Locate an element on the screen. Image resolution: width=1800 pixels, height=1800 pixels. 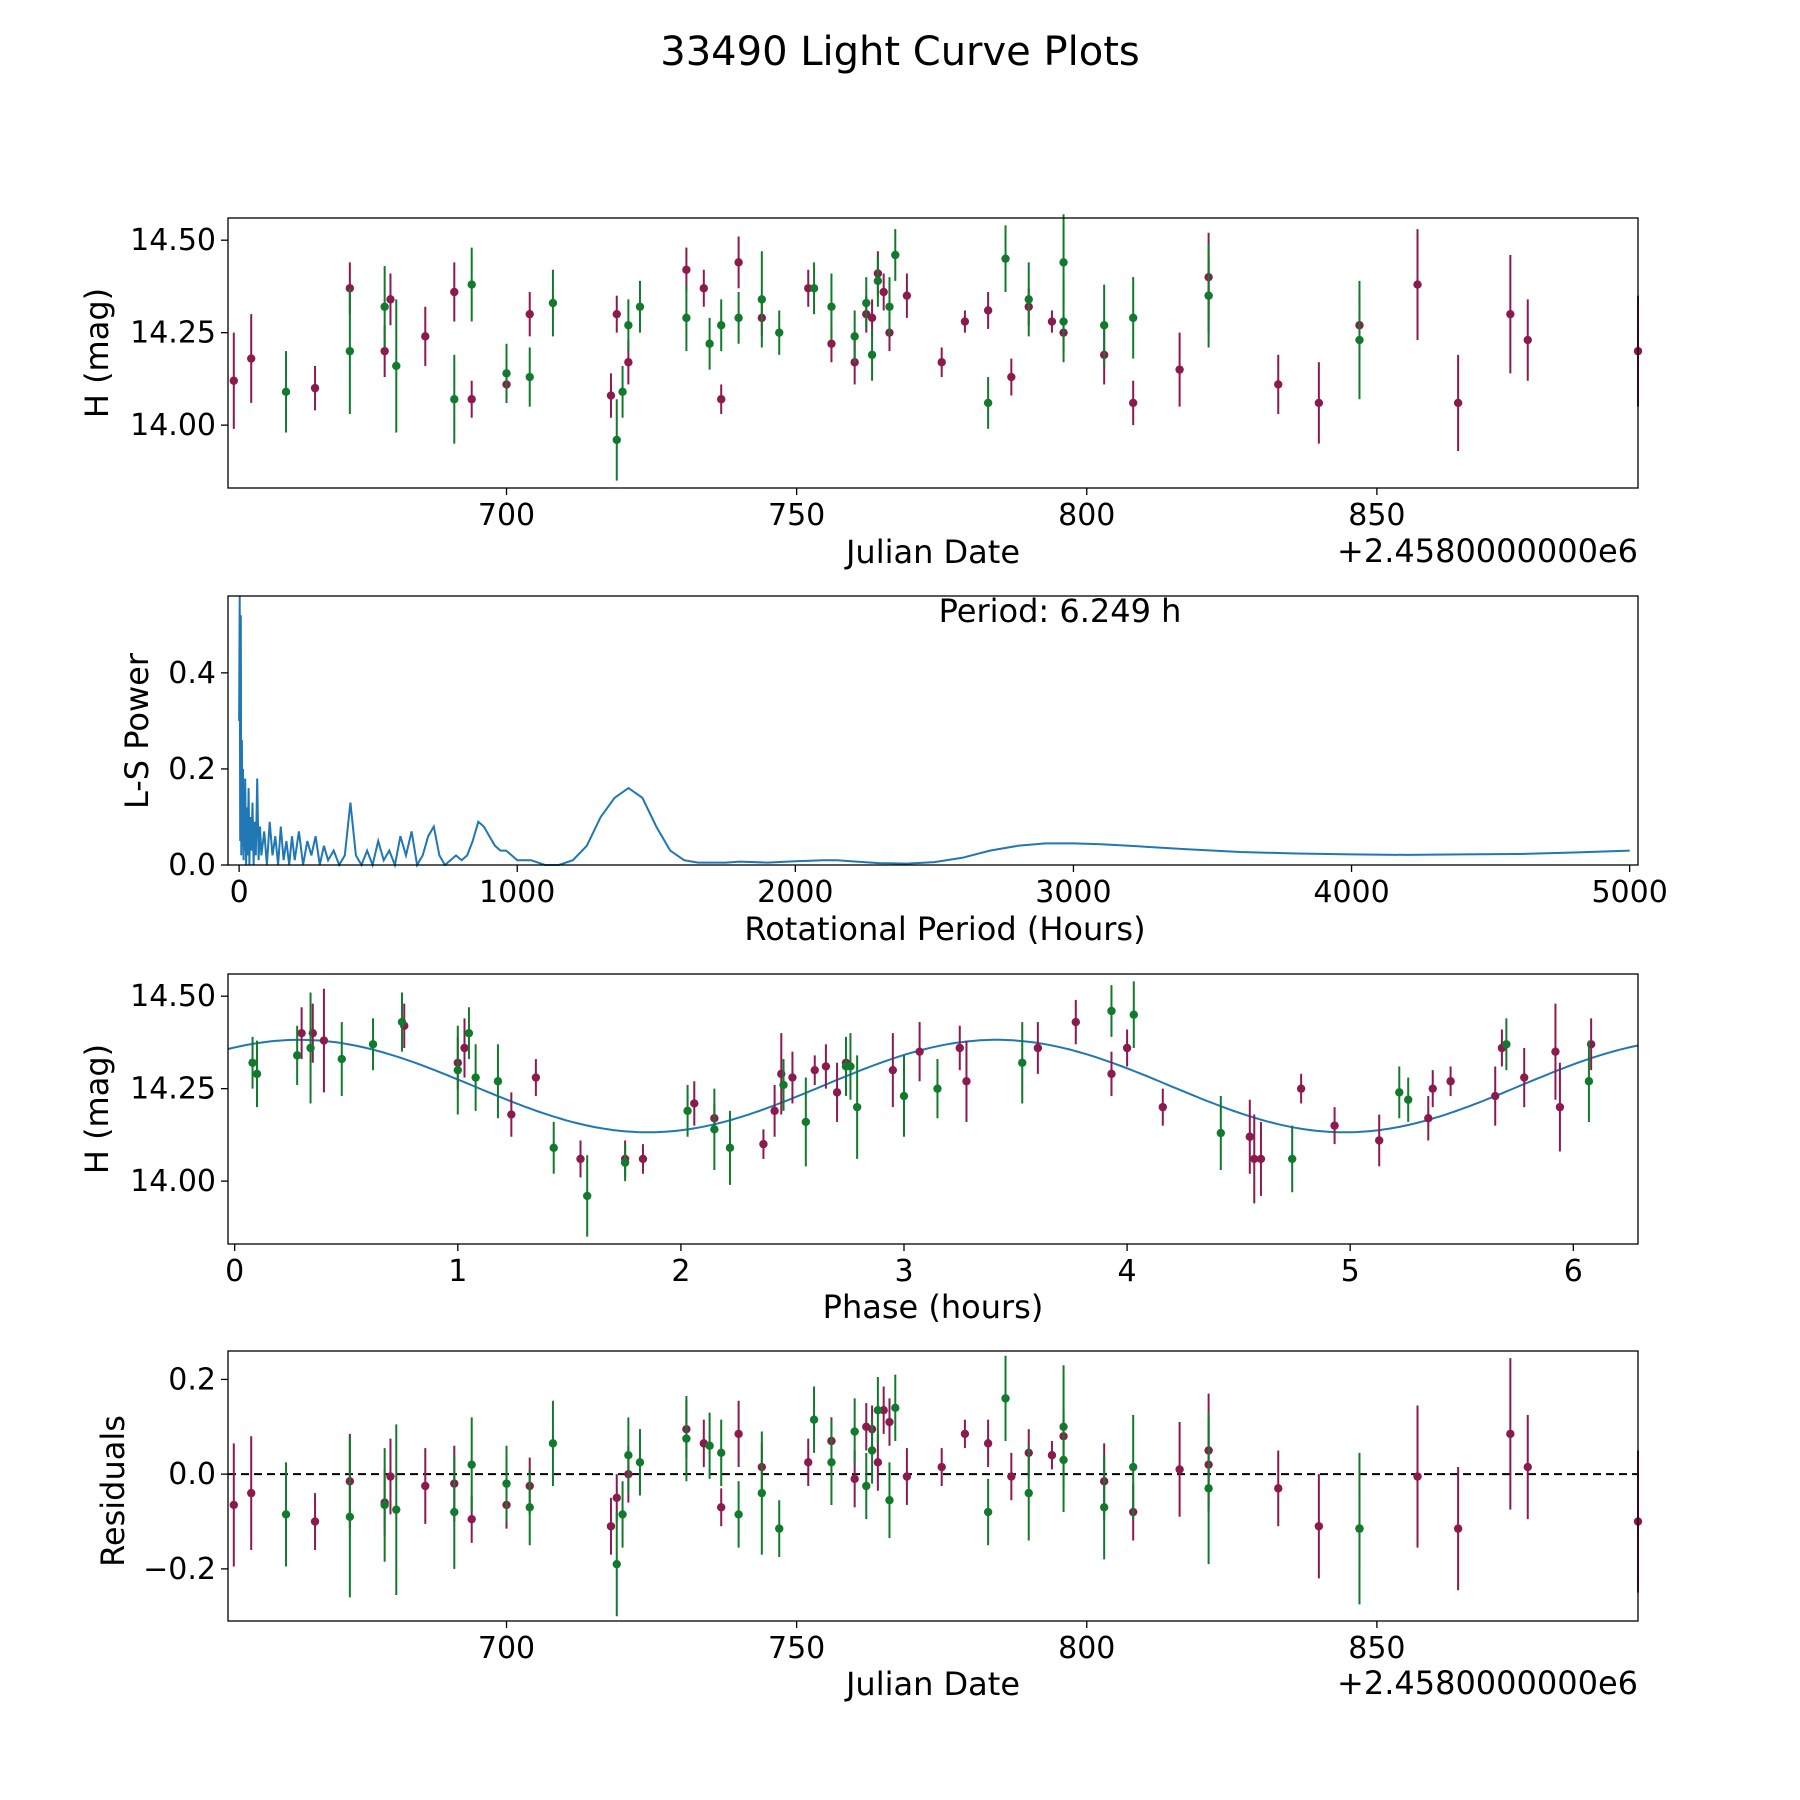
x-tick-label: 750 is located at coordinates (796, 515).